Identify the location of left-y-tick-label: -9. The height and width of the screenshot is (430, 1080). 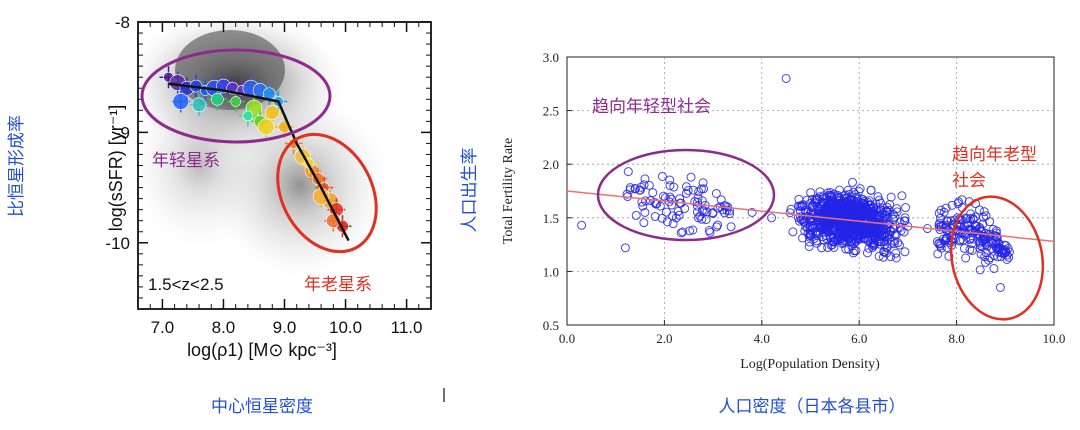
(122, 132).